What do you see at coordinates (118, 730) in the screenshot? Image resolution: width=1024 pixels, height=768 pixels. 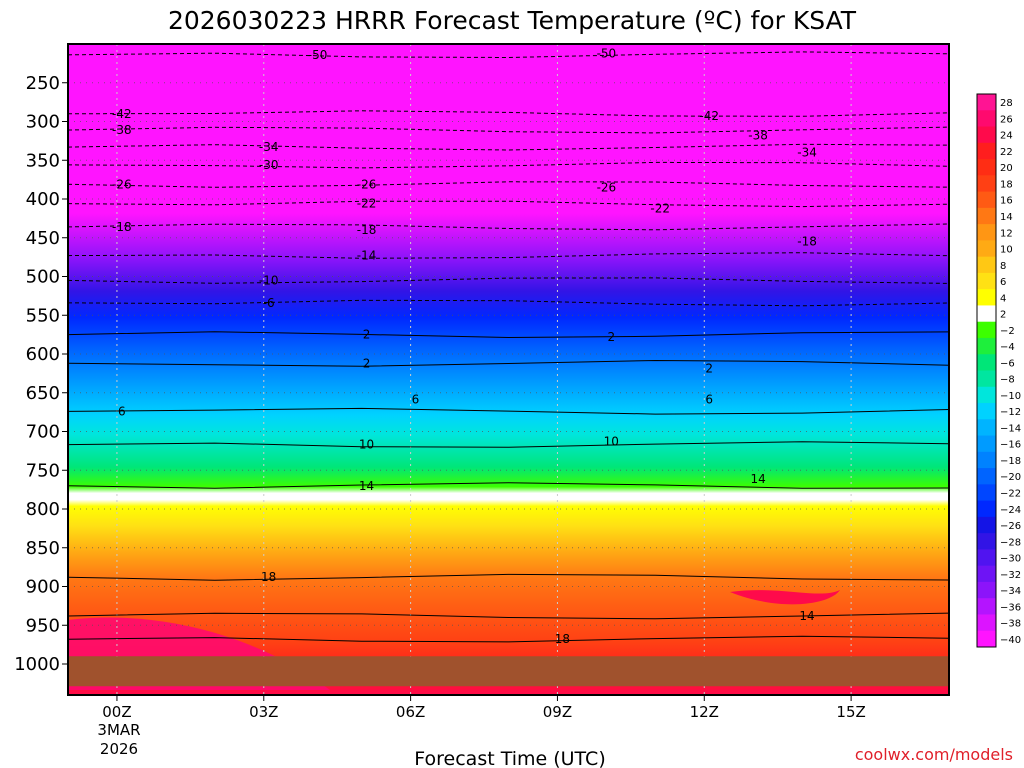 I see `date-label-day: 3MAR` at bounding box center [118, 730].